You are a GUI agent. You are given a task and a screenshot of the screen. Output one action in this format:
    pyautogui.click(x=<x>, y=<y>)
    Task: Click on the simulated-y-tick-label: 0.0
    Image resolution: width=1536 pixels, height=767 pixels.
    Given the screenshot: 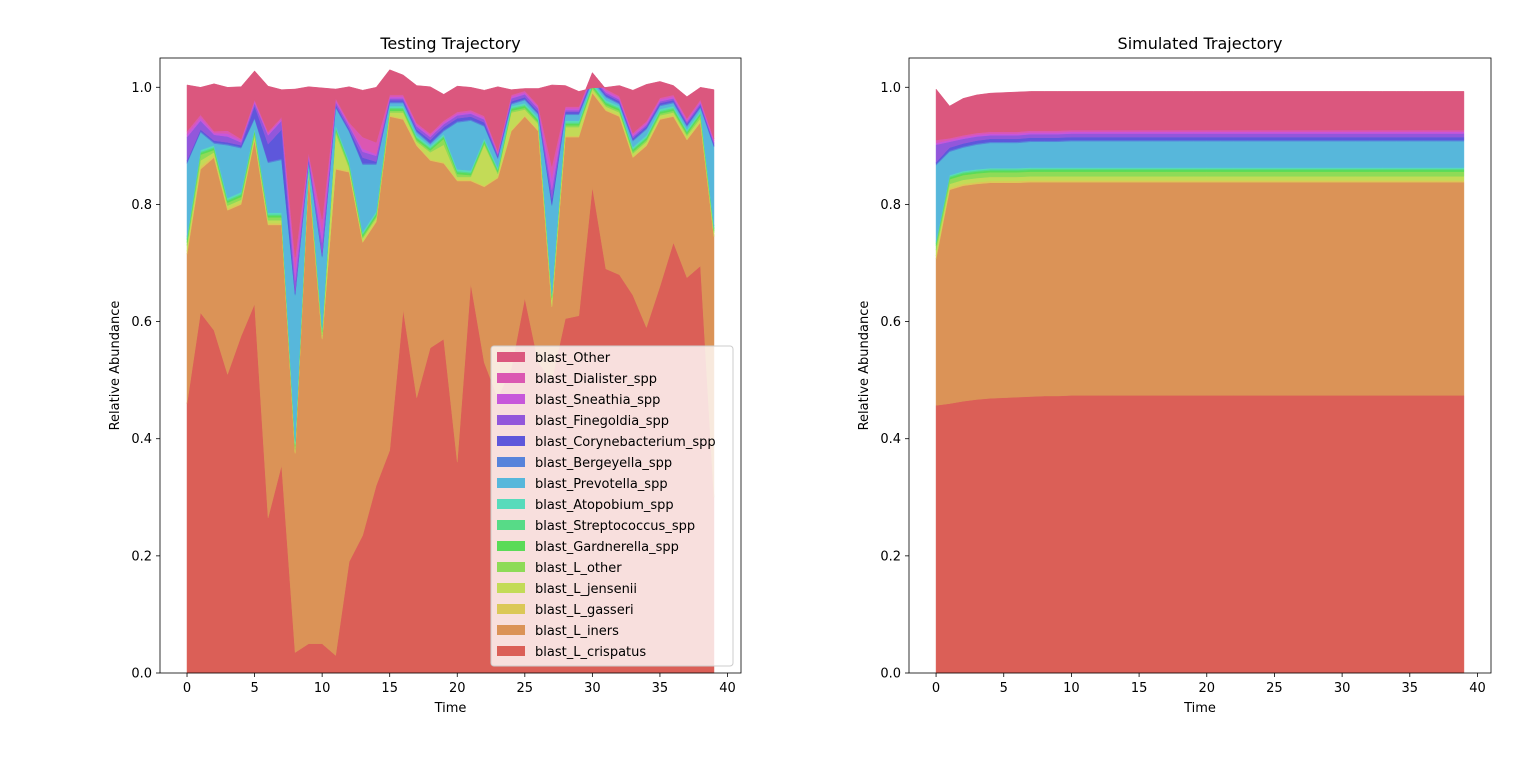 What is the action you would take?
    pyautogui.click(x=890, y=674)
    